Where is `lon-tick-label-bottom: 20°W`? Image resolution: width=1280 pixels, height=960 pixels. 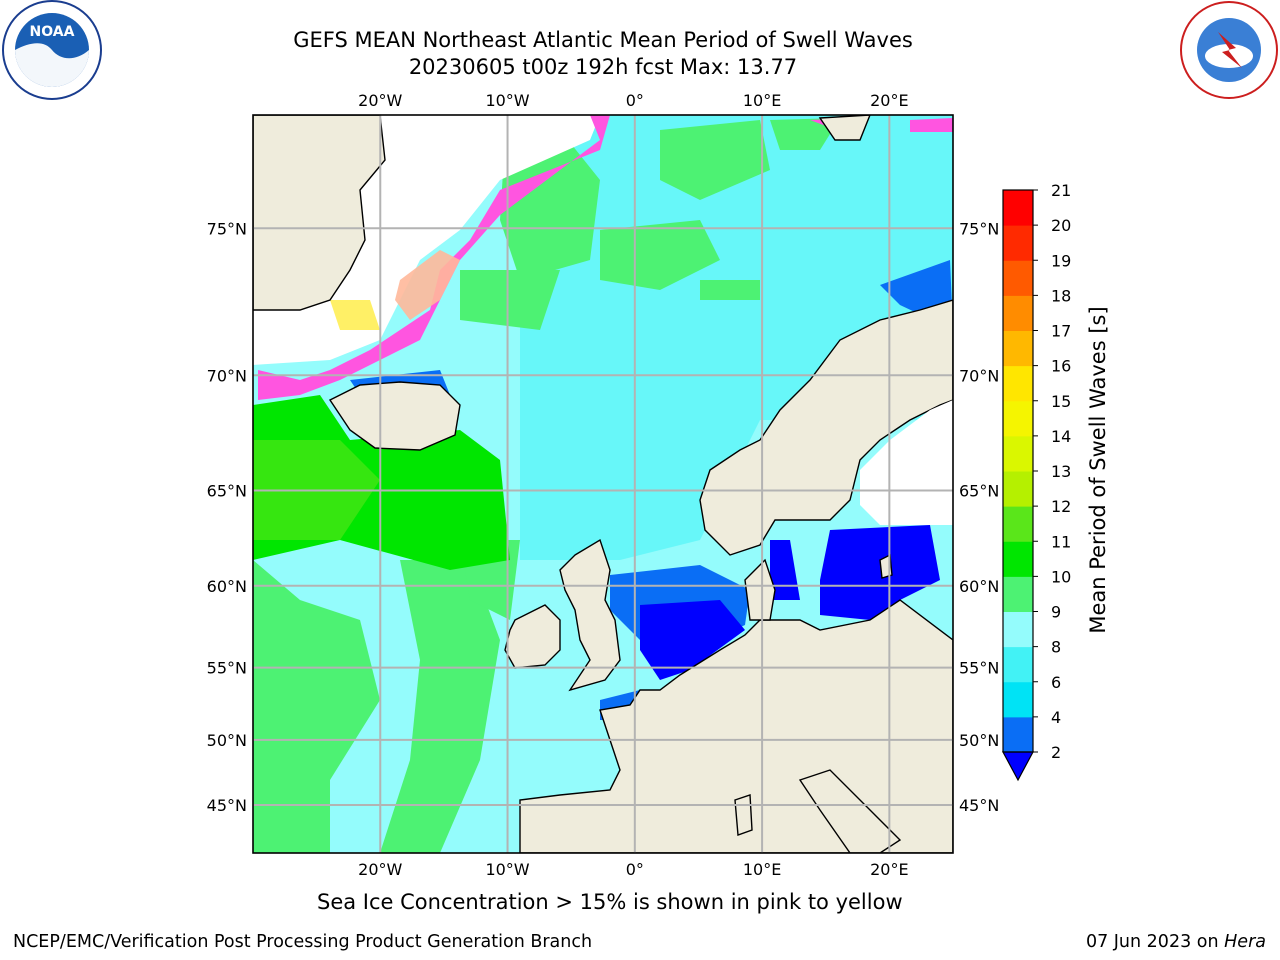 lon-tick-label-bottom: 20°W is located at coordinates (380, 869).